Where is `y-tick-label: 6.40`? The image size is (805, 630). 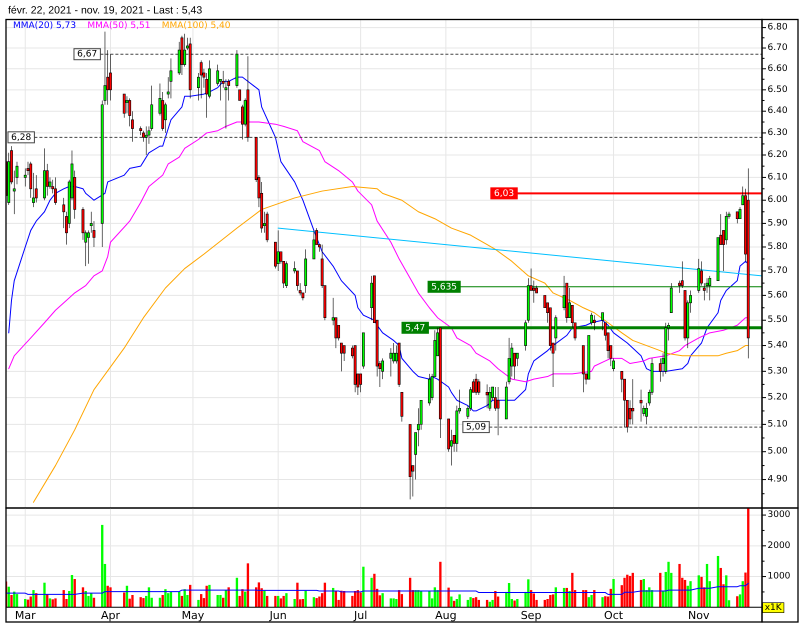
y-tick-label: 6.40 is located at coordinates (778, 111).